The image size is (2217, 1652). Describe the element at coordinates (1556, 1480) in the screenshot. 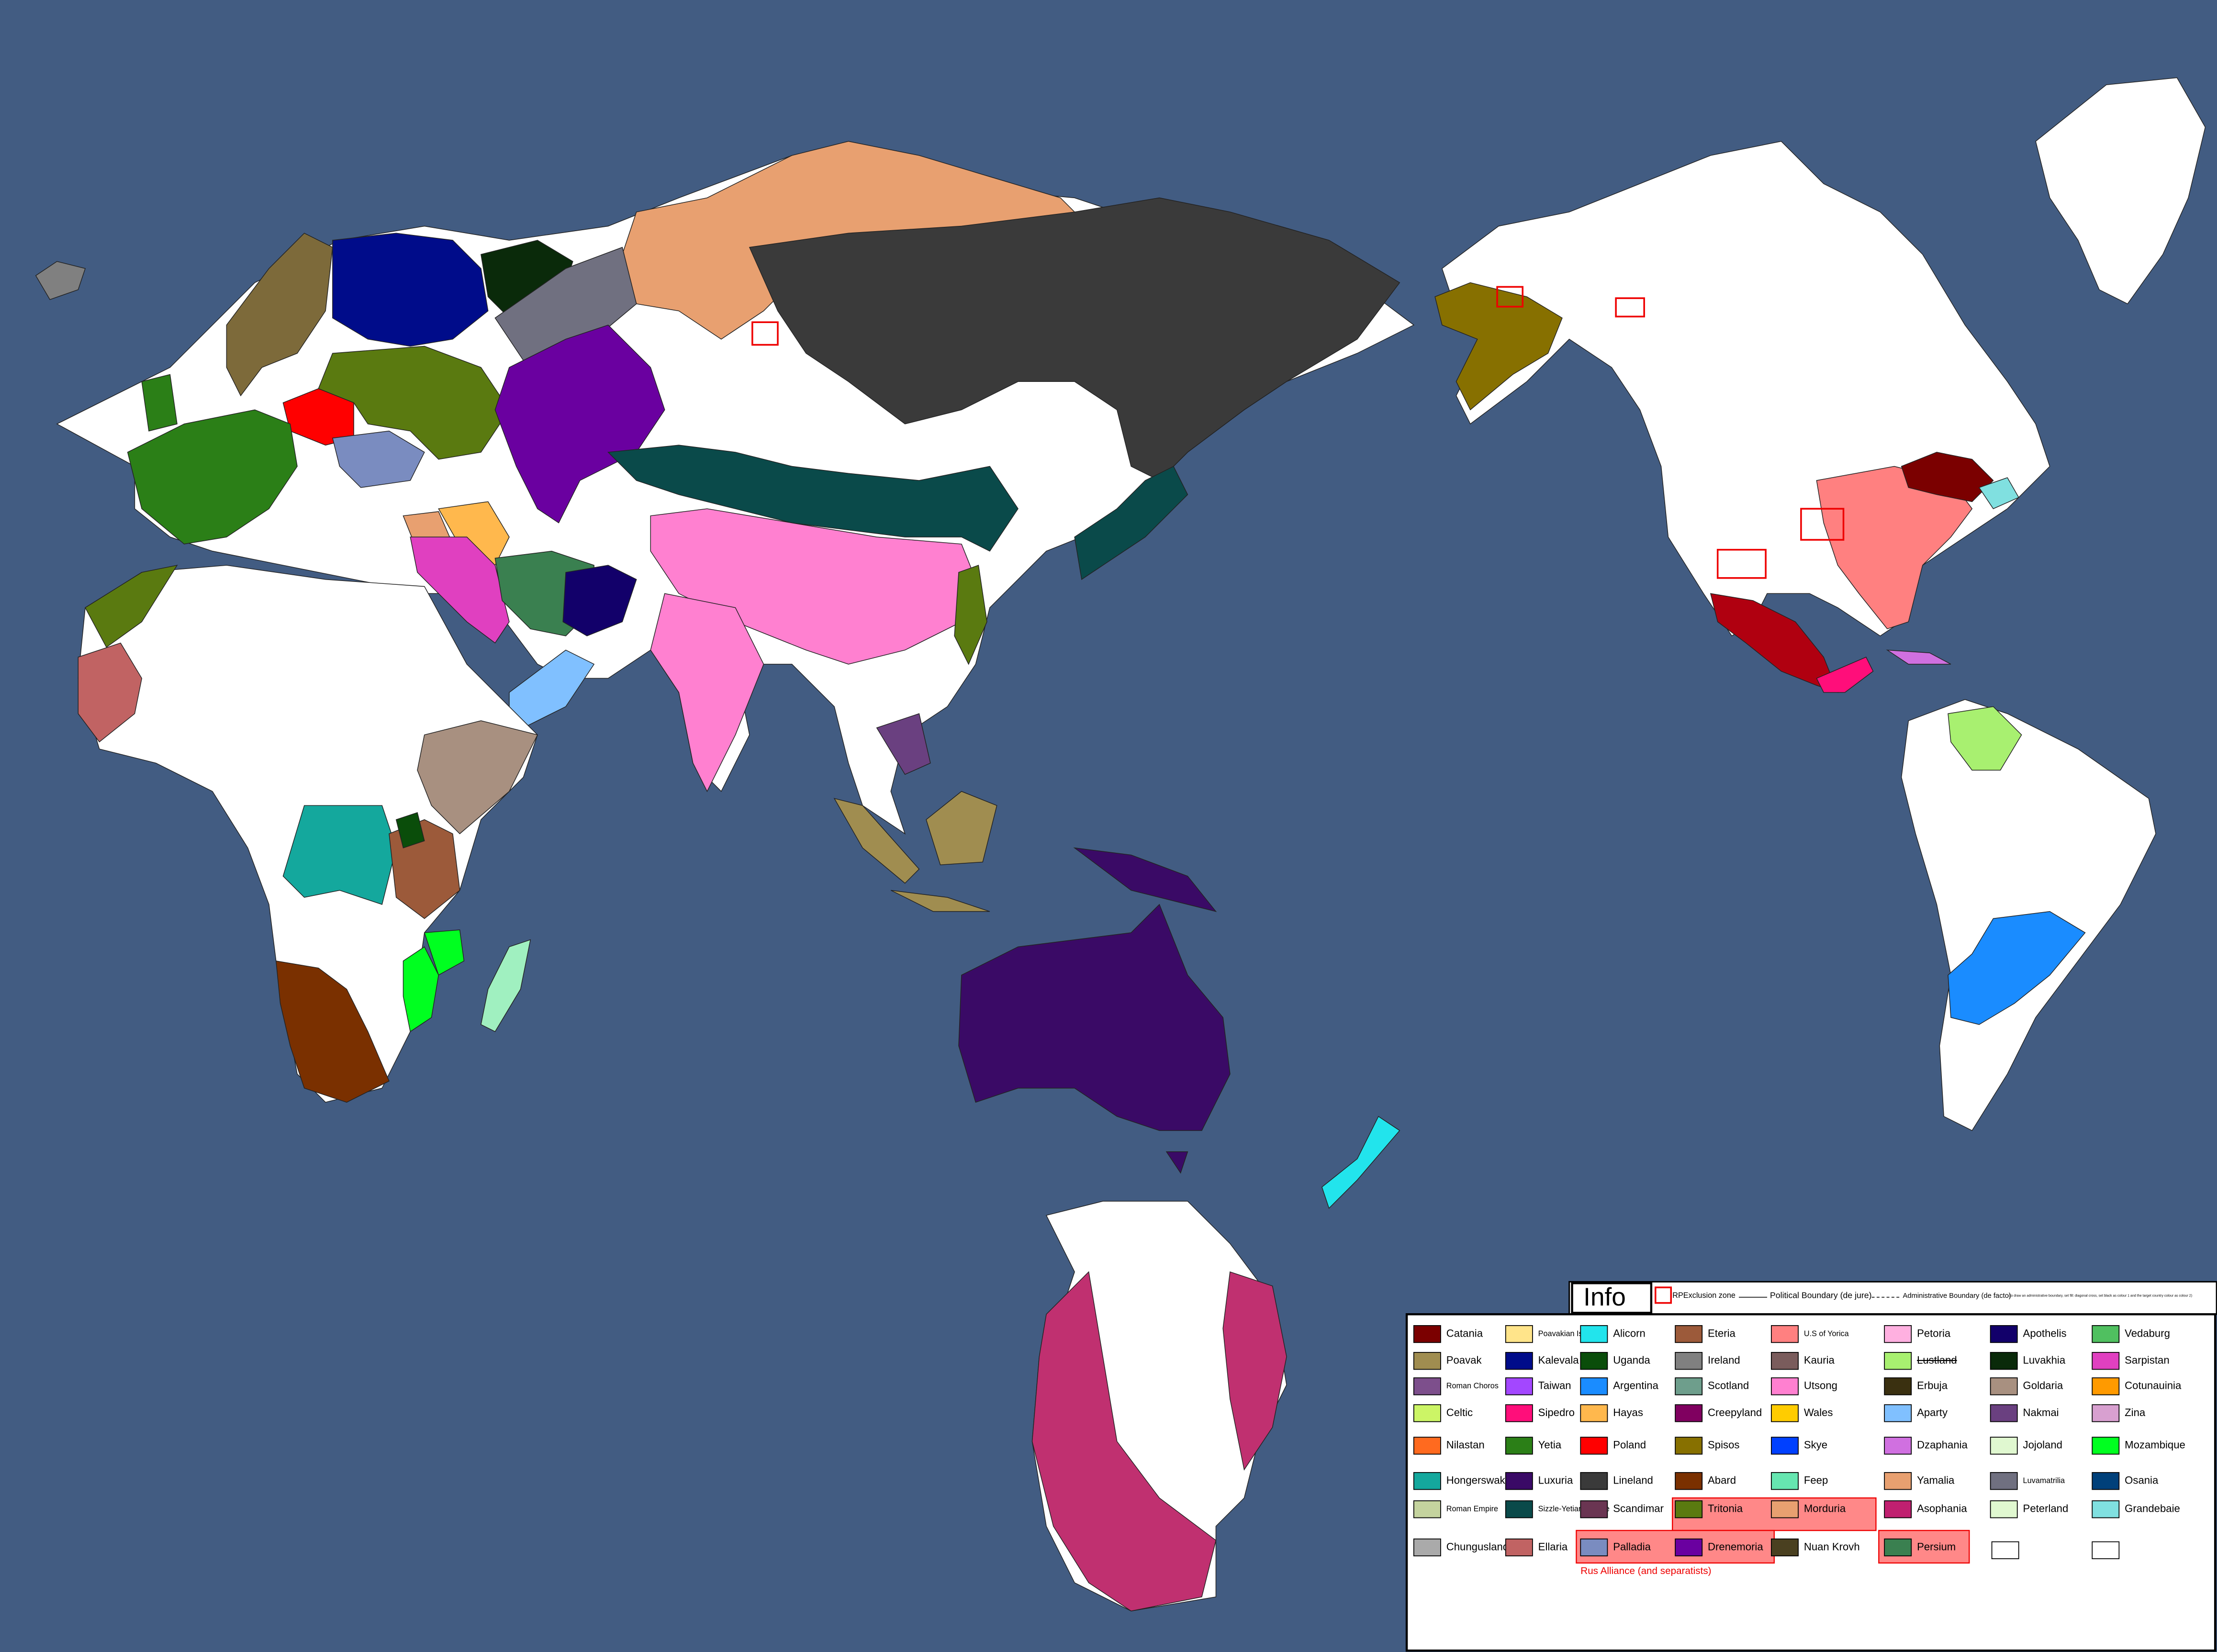

I see `legend-label: Luxuria` at that location.